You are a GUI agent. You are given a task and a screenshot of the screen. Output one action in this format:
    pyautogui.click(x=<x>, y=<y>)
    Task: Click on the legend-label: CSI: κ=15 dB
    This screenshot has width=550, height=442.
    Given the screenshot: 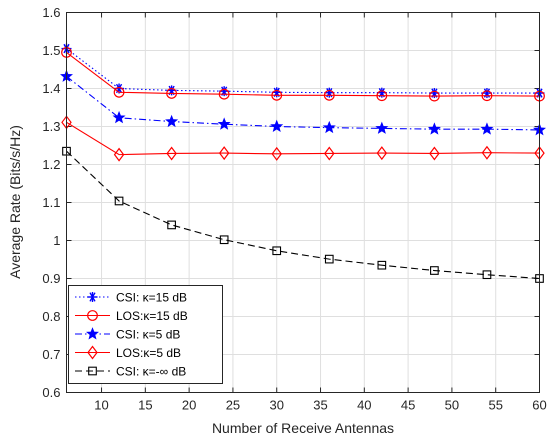 What is the action you would take?
    pyautogui.click(x=151, y=297)
    